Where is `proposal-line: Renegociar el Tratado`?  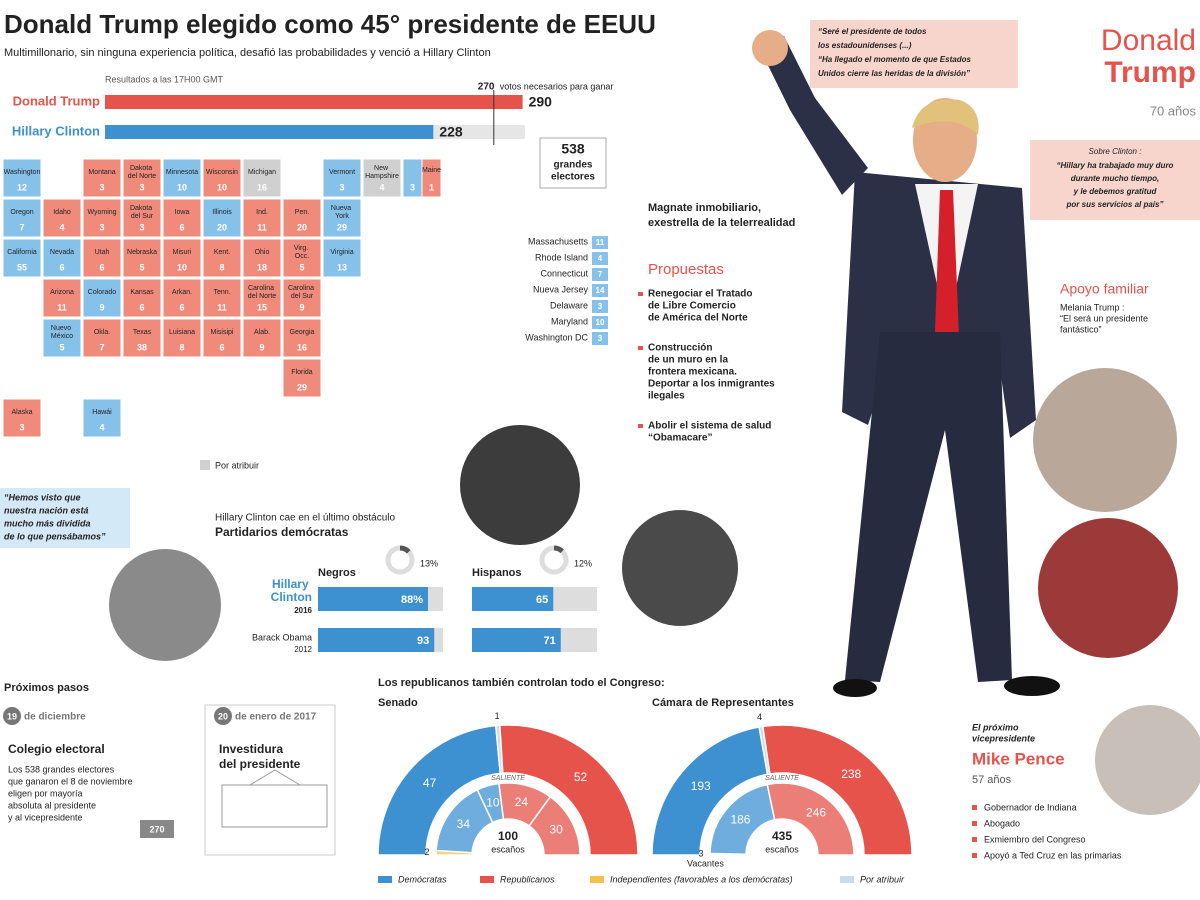 proposal-line: Renegociar el Tratado is located at coordinates (700, 294).